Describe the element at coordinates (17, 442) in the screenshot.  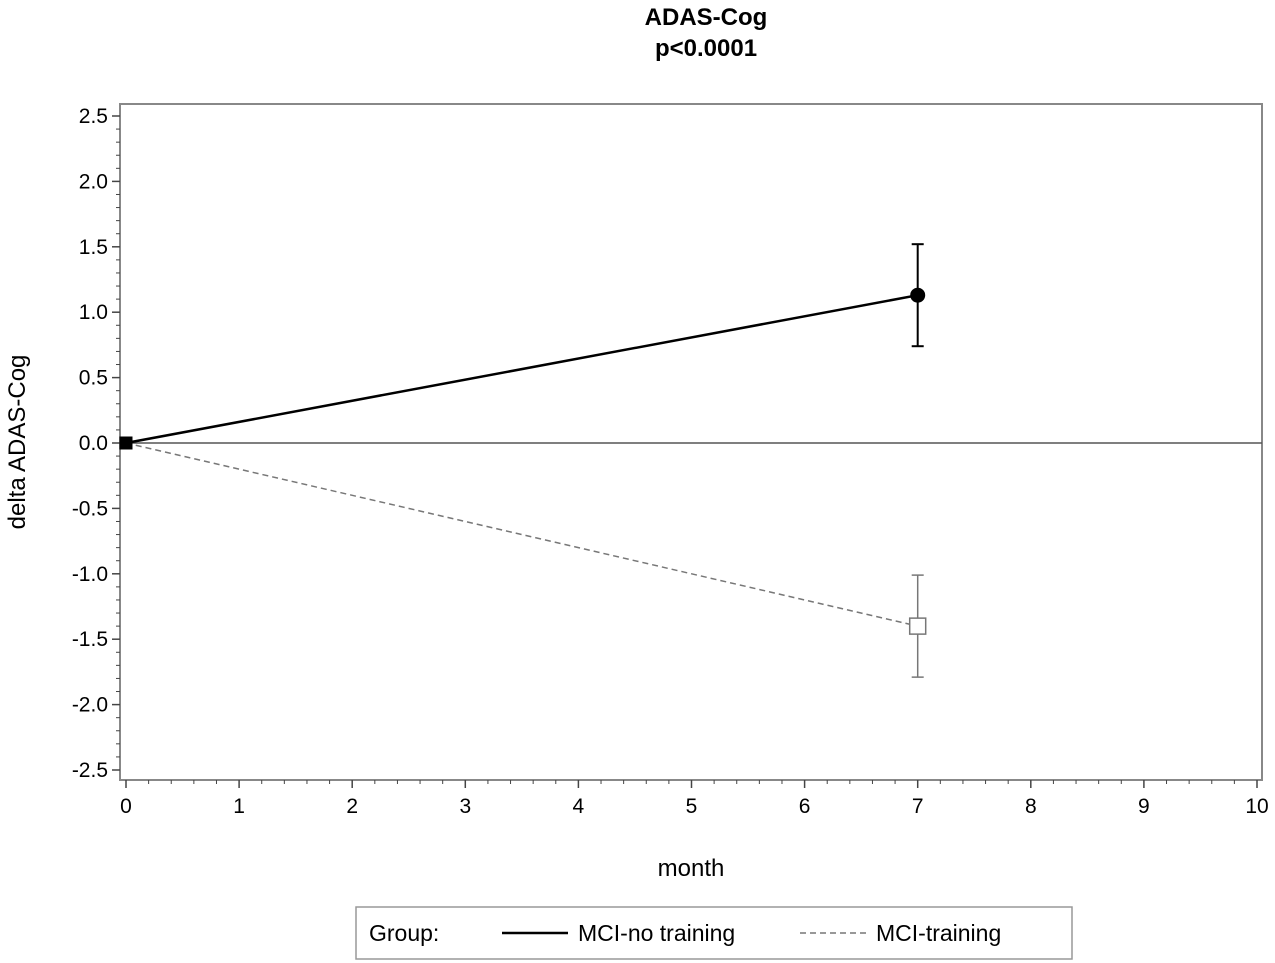
I see `y-axis-label: delta ADAS-Cog` at that location.